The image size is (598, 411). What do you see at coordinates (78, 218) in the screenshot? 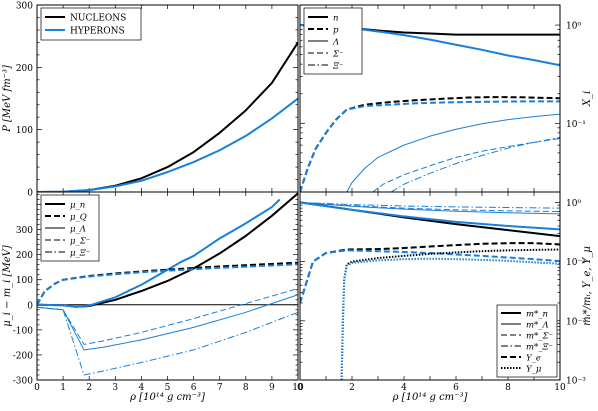
I see `legend-label: μ_Q` at bounding box center [78, 218].